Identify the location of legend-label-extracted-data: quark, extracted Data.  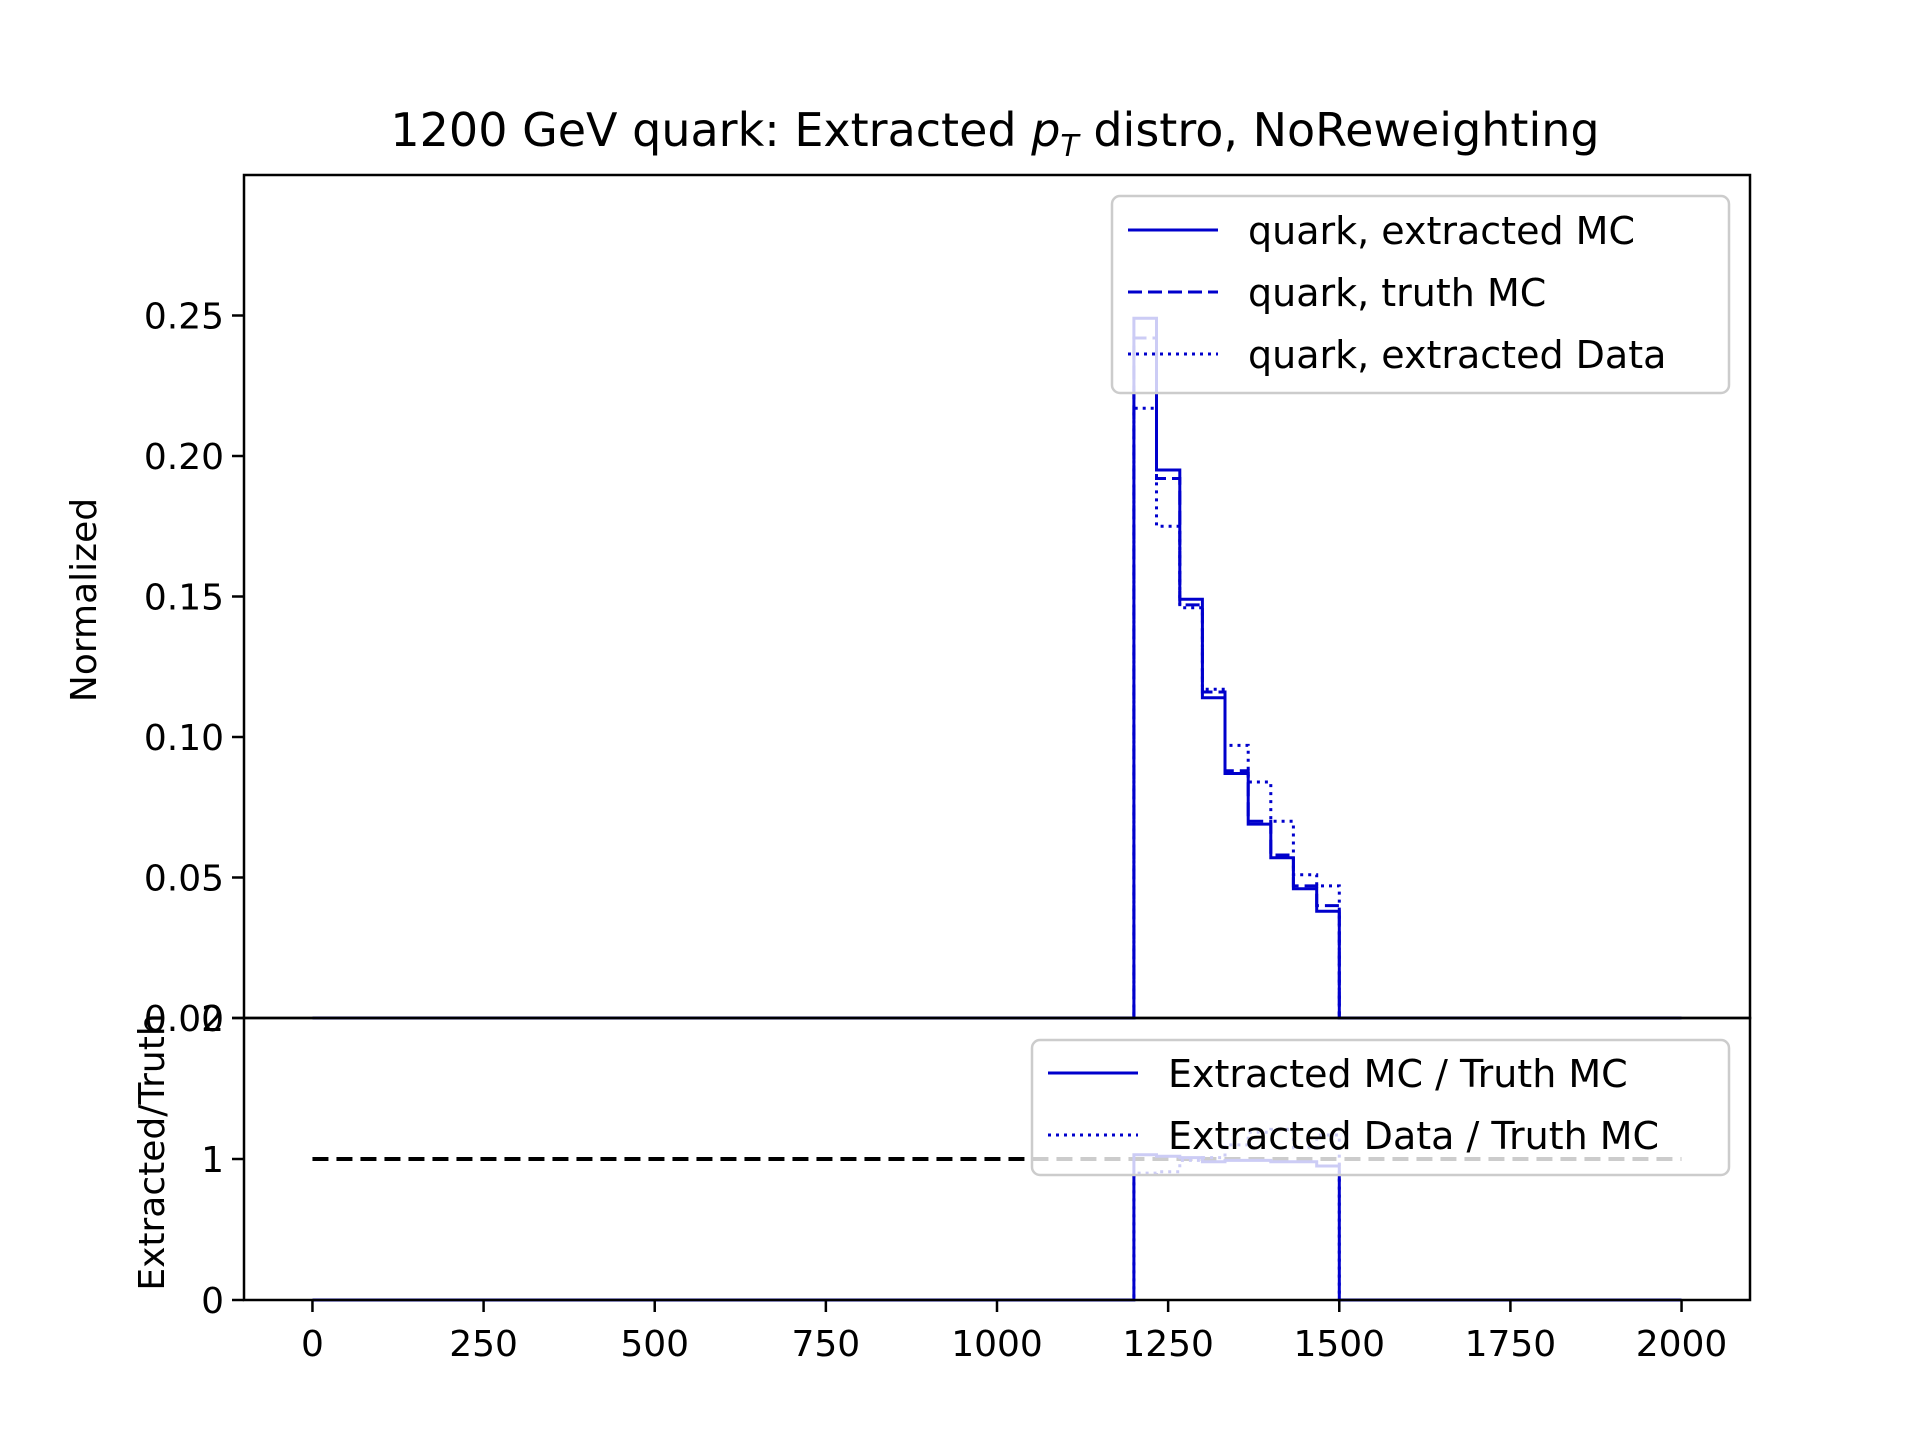
(1457, 355).